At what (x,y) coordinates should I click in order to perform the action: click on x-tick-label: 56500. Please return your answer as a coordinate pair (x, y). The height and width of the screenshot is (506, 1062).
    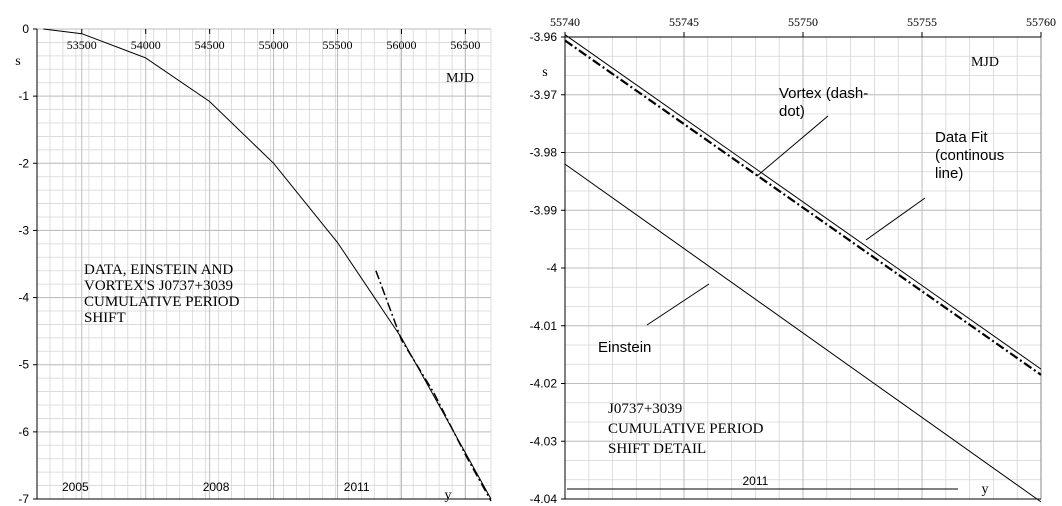
    Looking at the image, I should click on (465, 45).